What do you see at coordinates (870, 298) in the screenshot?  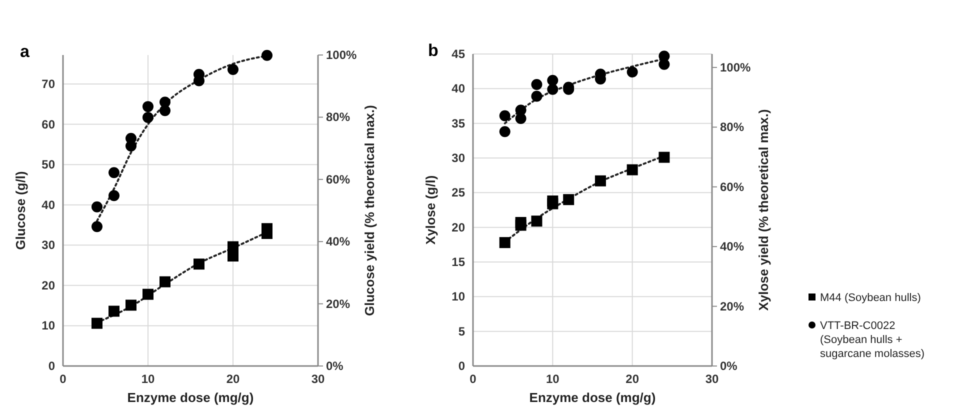 I see `legend-label: M44 (Soybean hulls)` at bounding box center [870, 298].